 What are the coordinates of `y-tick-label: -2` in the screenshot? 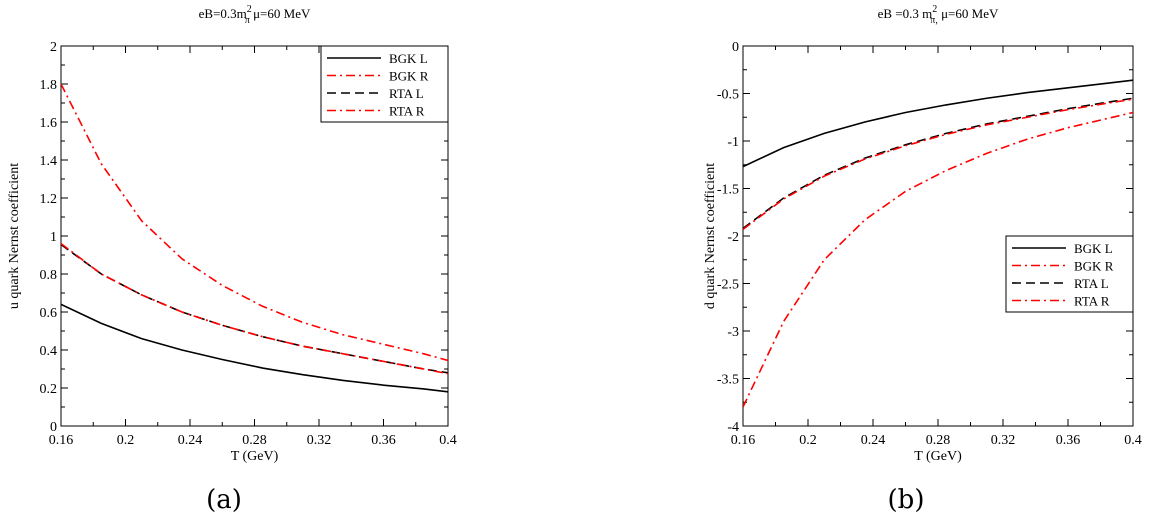 It's located at (733, 237).